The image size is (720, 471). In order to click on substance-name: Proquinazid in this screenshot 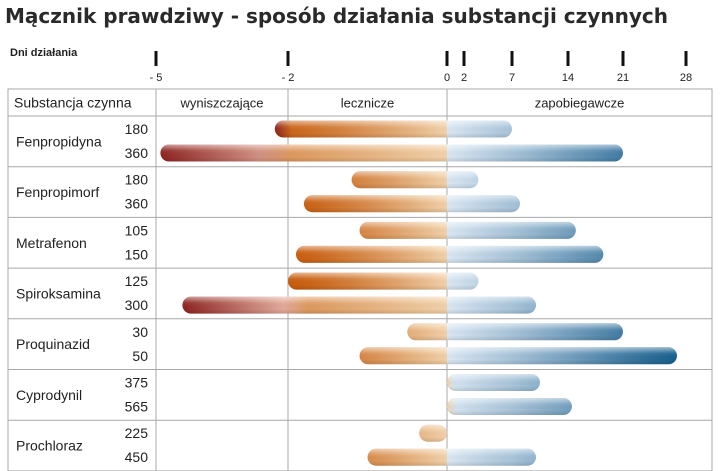, I will do `click(53, 344)`.